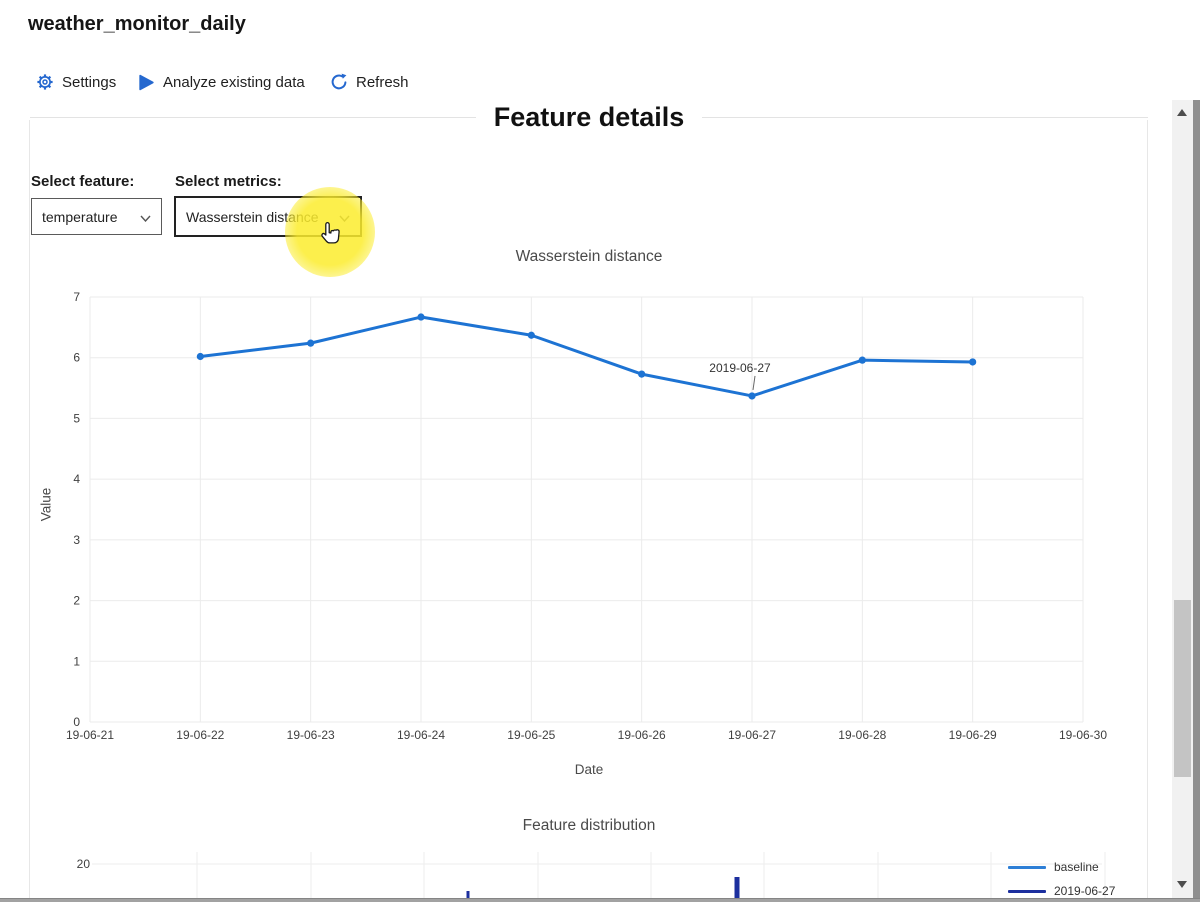 Image resolution: width=1200 pixels, height=902 pixels. I want to click on vertical-scrollbar, so click(1182, 499).